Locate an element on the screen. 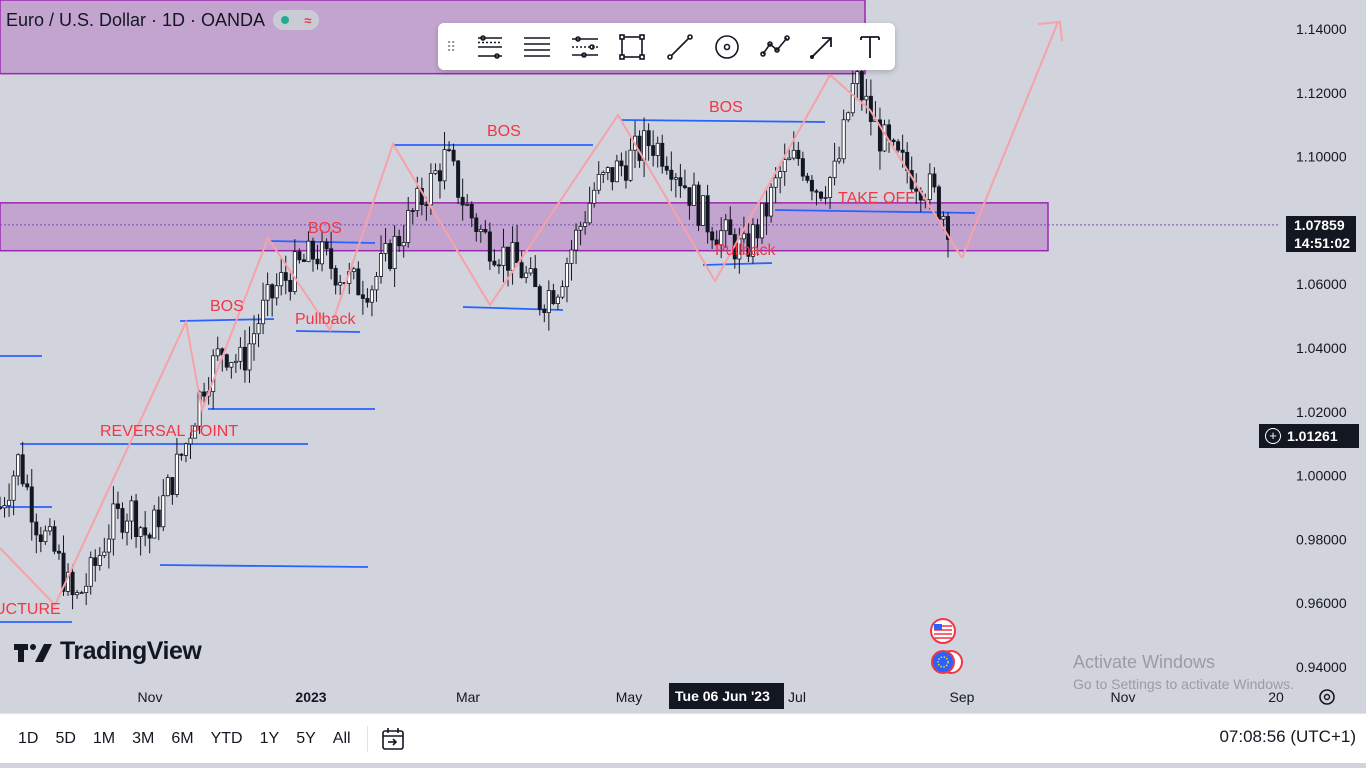 The width and height of the screenshot is (1366, 768). market-open-dot is located at coordinates (284, 20).